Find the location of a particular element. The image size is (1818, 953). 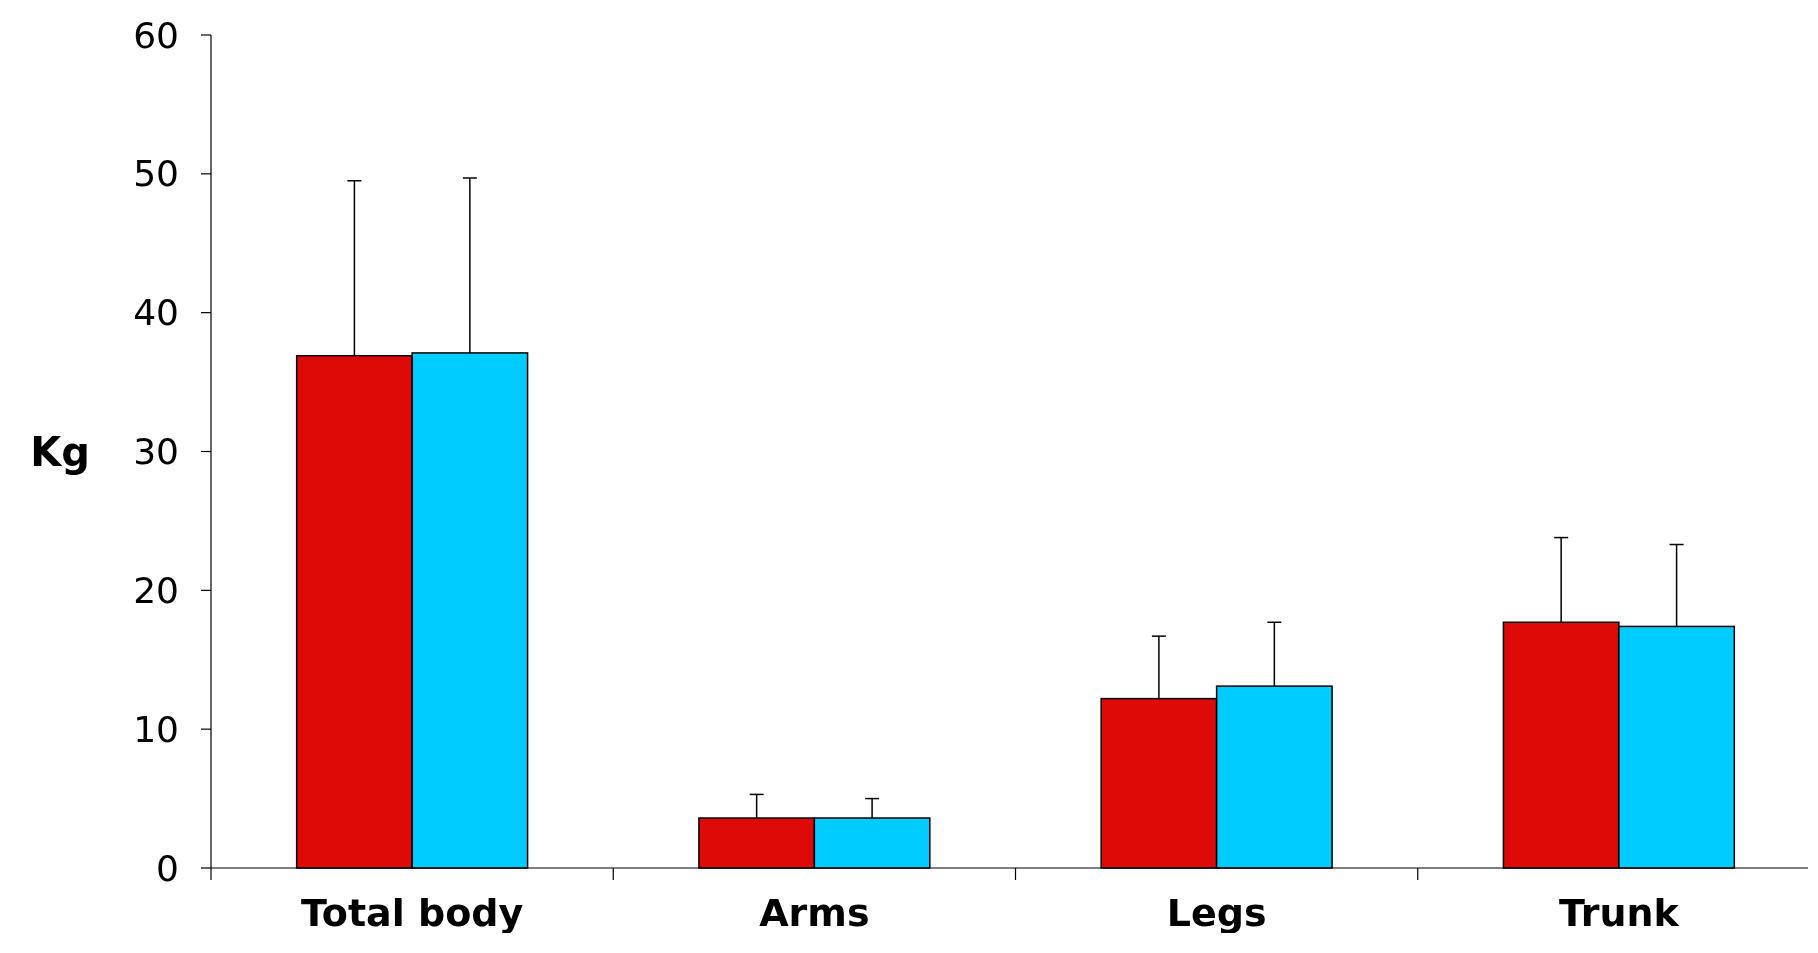

y-tick-label: 20 is located at coordinates (156, 590).